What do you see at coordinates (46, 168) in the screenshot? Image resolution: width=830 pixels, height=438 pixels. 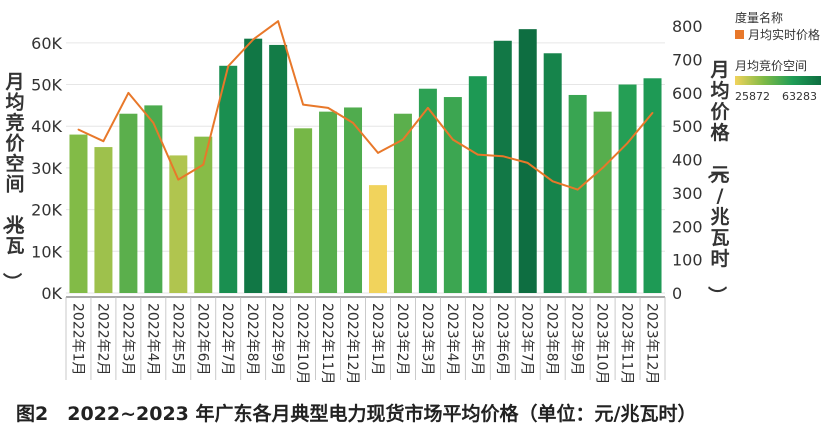 I see `y-left-tick: 30K` at bounding box center [46, 168].